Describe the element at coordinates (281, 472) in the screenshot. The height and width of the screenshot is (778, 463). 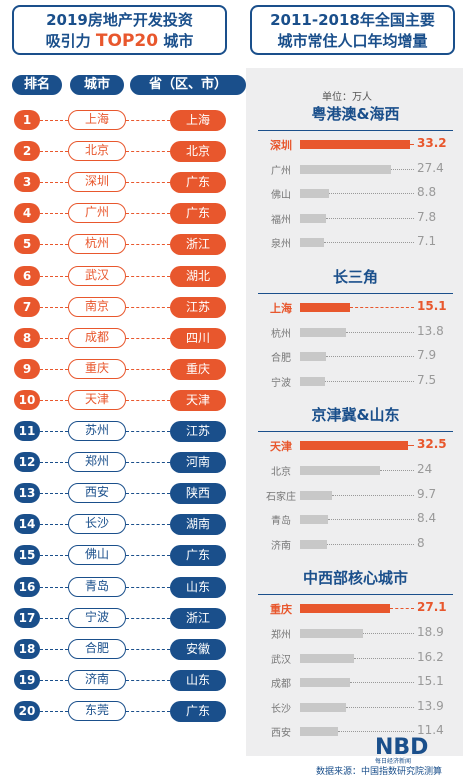
I see `bar-label: 北京` at that location.